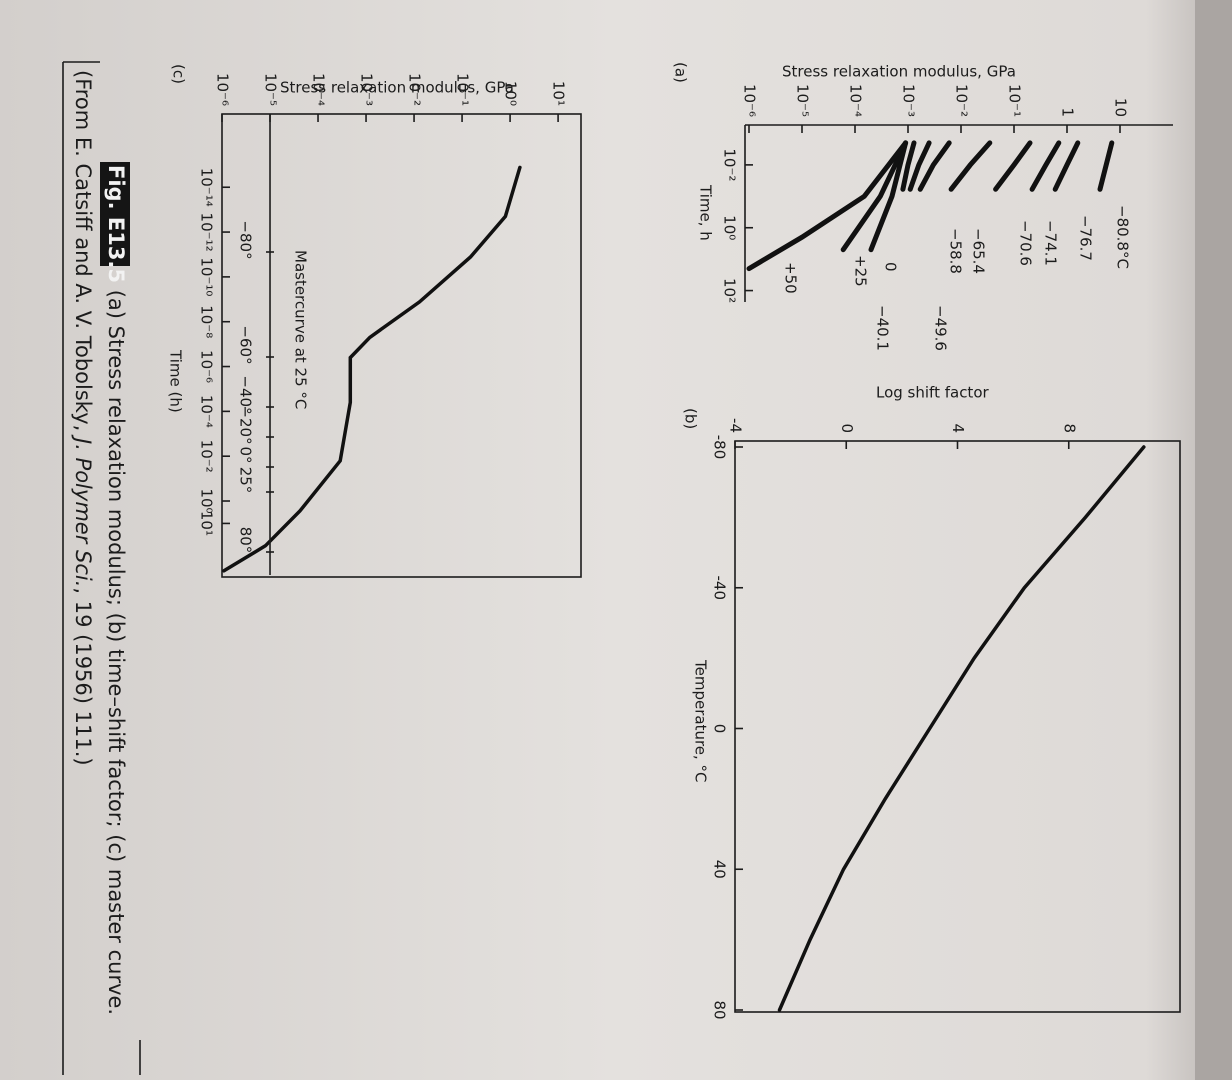  What do you see at coordinates (1213, 540) in the screenshot?
I see `page-edge` at bounding box center [1213, 540].